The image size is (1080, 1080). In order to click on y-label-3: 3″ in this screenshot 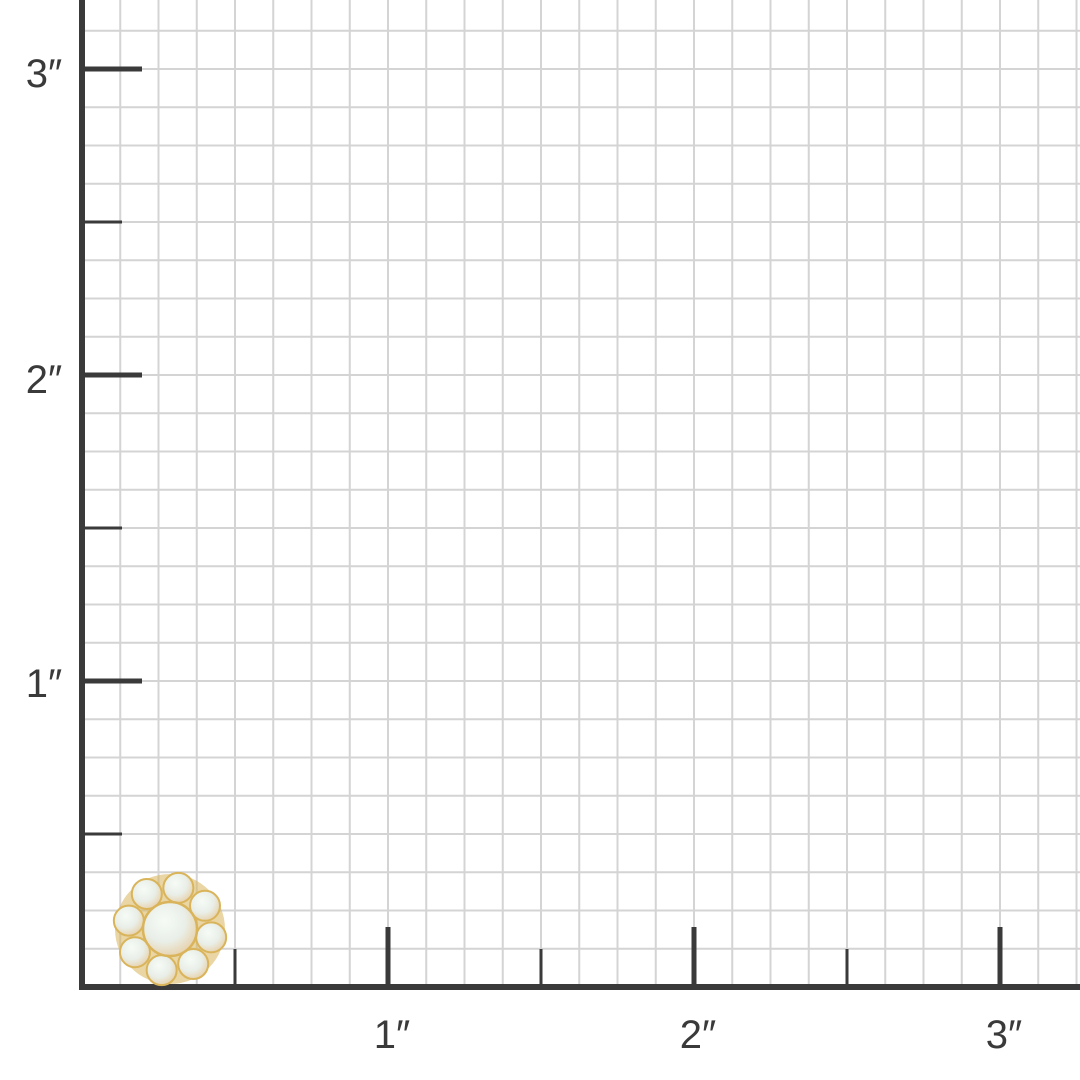, I will do `click(44, 74)`.